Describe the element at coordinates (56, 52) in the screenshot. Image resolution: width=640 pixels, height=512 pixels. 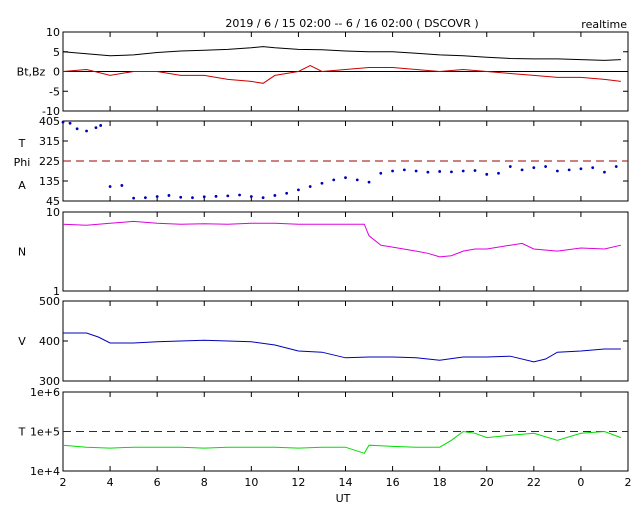
I see `y-tick-label: 5` at that location.